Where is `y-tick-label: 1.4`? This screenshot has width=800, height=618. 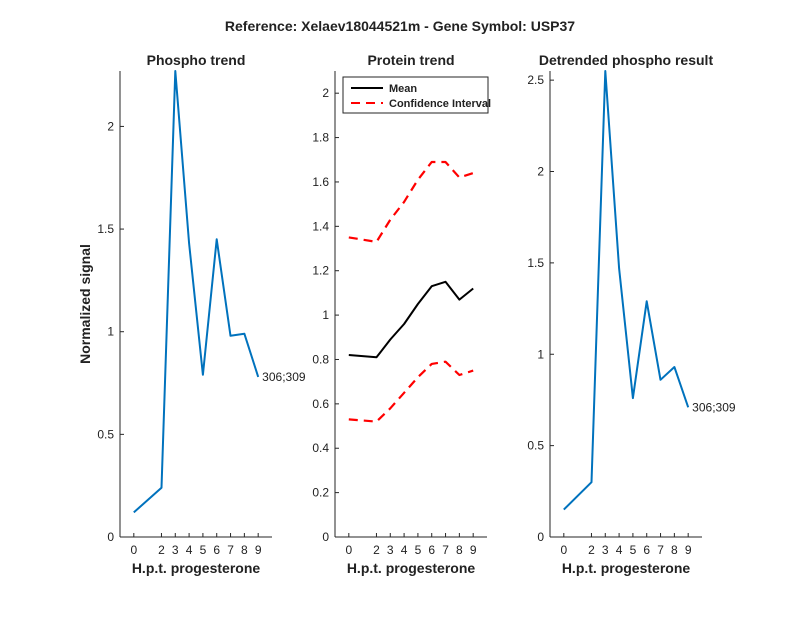 y-tick-label: 1.4 is located at coordinates (320, 226).